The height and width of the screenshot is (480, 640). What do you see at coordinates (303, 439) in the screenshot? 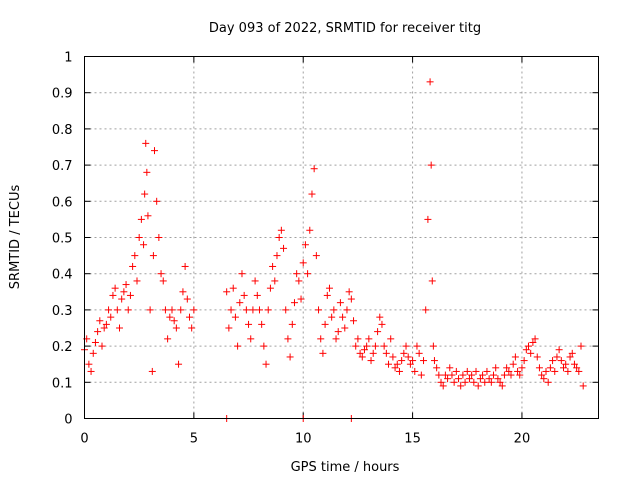
I see `x-tick-label: 10` at bounding box center [303, 439].